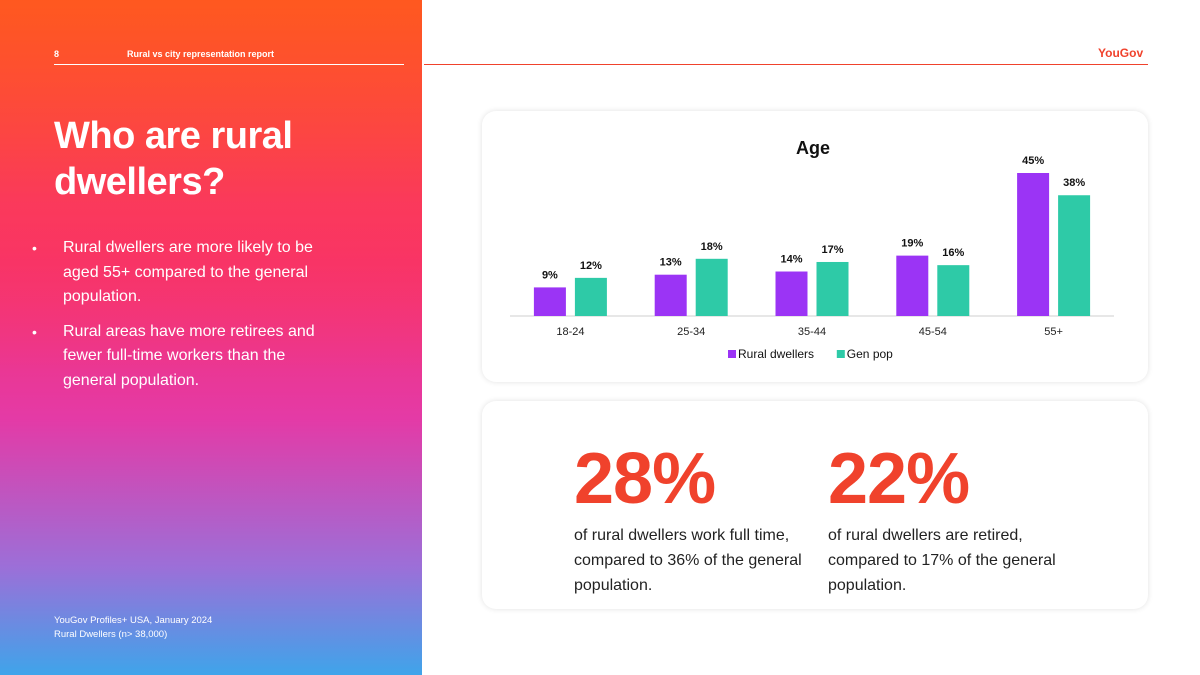 This screenshot has height=675, width=1200. What do you see at coordinates (133, 620) in the screenshot?
I see `source-line-1: YouGov Profiles+ USA, January 2024` at bounding box center [133, 620].